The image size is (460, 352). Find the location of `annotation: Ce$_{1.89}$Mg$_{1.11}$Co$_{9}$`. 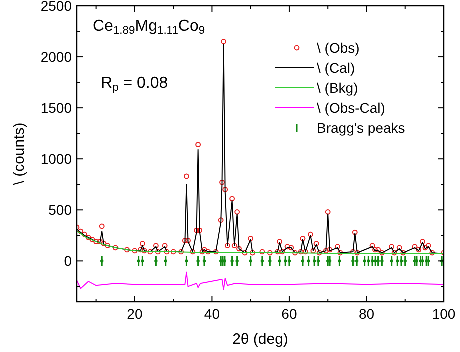

annotation: Ce$_{1.89}$Mg$_{1.11}$Co$_{9}$ is located at coordinates (149, 28).